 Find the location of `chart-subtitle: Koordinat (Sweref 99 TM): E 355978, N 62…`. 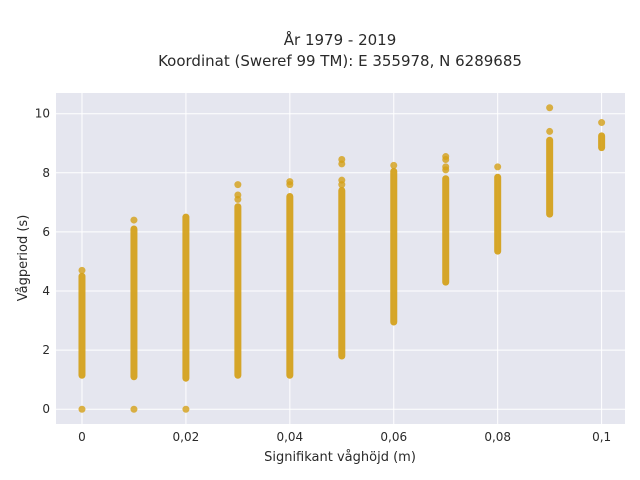

chart-subtitle: Koordinat (Sweref 99 TM): E 355978, N 62… is located at coordinates (340, 61).